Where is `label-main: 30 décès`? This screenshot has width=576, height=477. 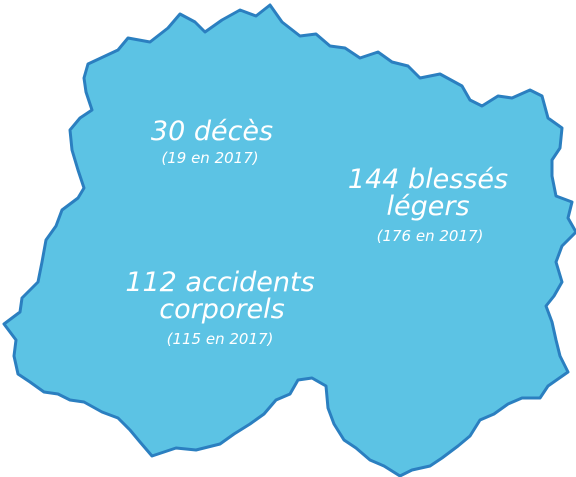
label-main: 30 décès is located at coordinates (212, 131).